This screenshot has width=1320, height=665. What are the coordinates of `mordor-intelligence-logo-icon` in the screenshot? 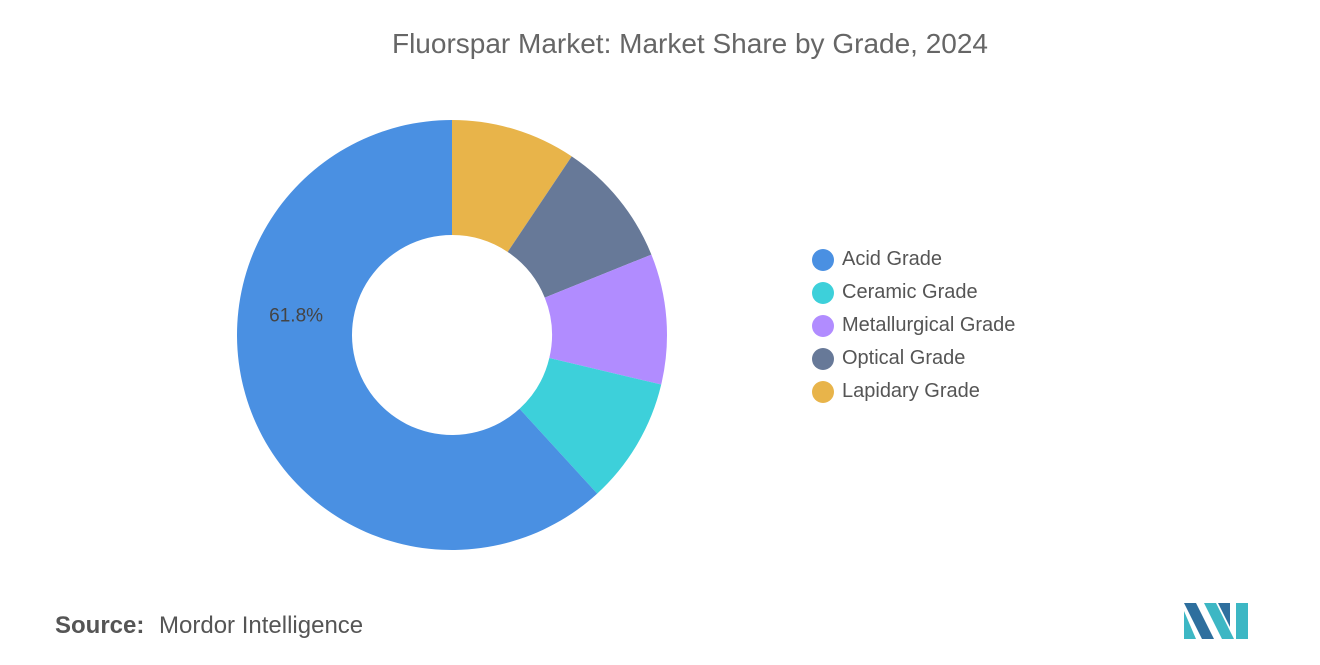 It's located at (1216, 621).